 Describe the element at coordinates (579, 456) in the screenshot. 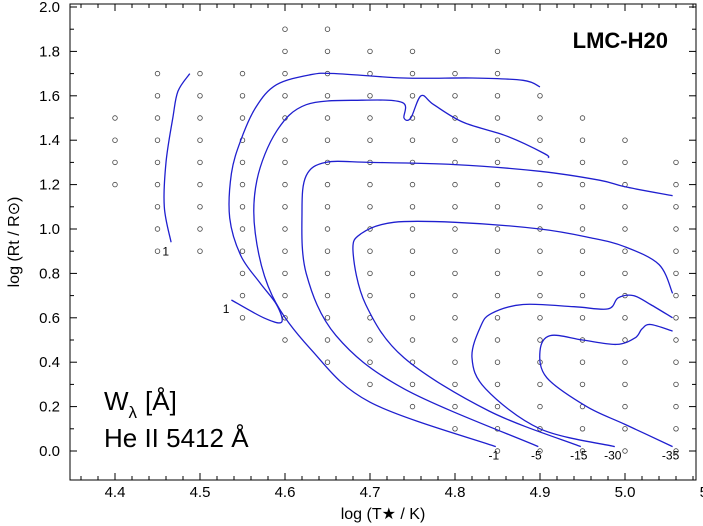

I see `contour-label: -15` at that location.